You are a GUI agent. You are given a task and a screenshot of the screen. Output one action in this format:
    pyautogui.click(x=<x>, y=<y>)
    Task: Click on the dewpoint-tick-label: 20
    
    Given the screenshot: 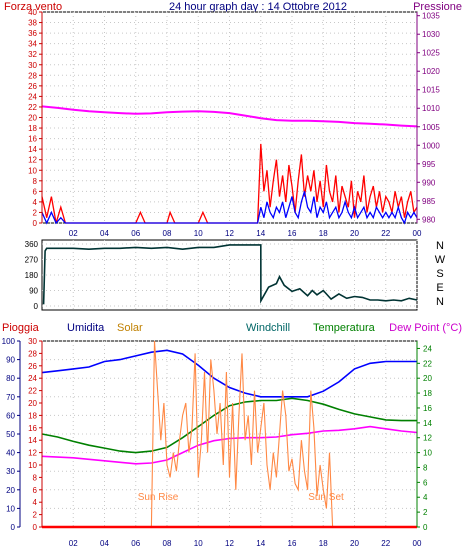 What is the action you would take?
    pyautogui.click(x=427, y=378)
    